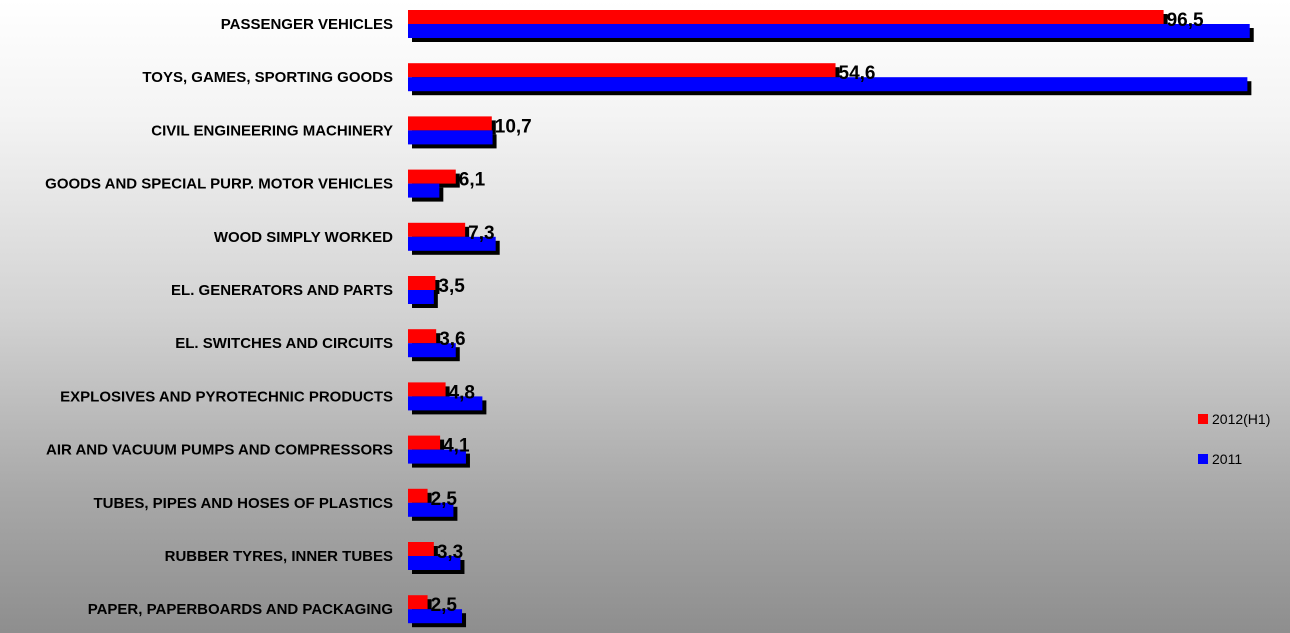 The height and width of the screenshot is (633, 1290). I want to click on value-label: 54,6, so click(857, 73).